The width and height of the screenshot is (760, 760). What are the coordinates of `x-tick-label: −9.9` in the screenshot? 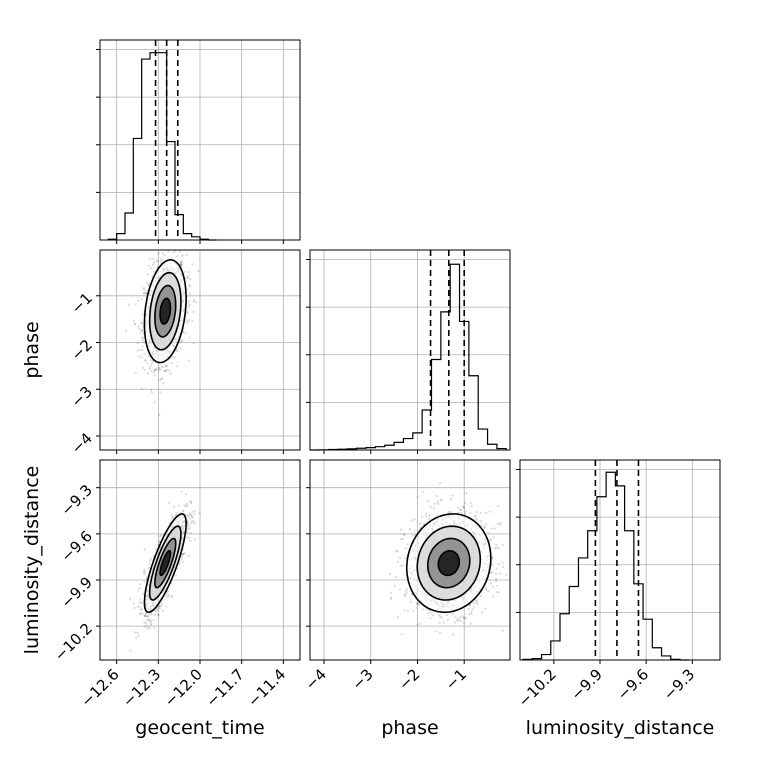 It's located at (587, 684).